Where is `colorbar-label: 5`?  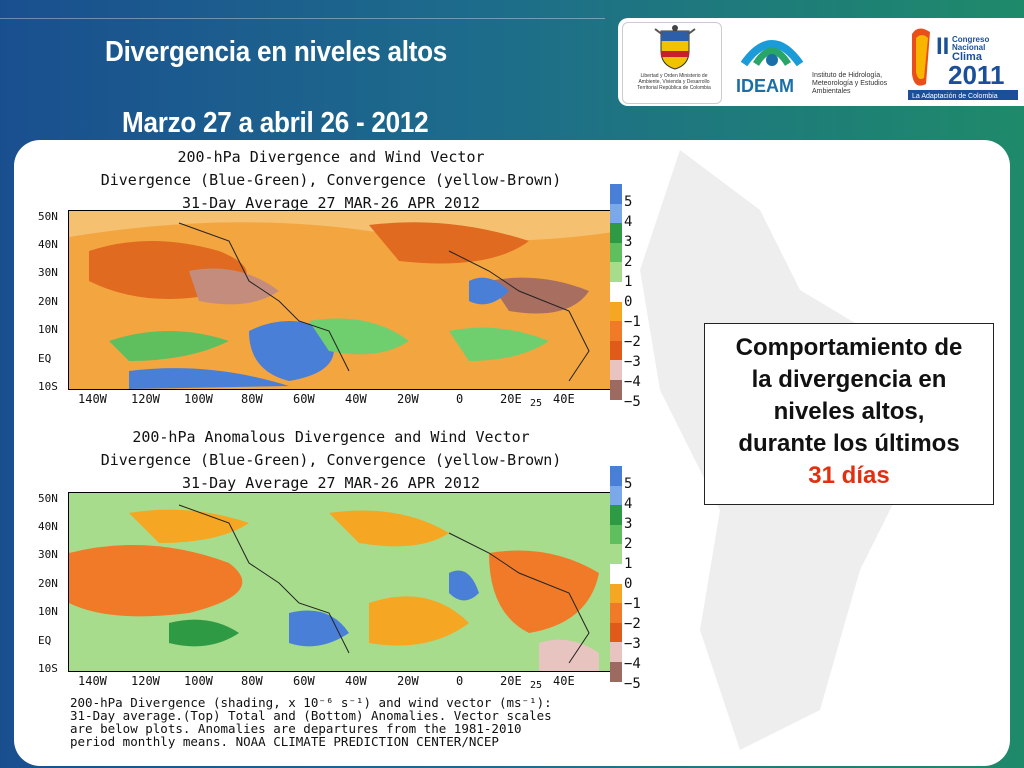 colorbar-label: 5 is located at coordinates (628, 202).